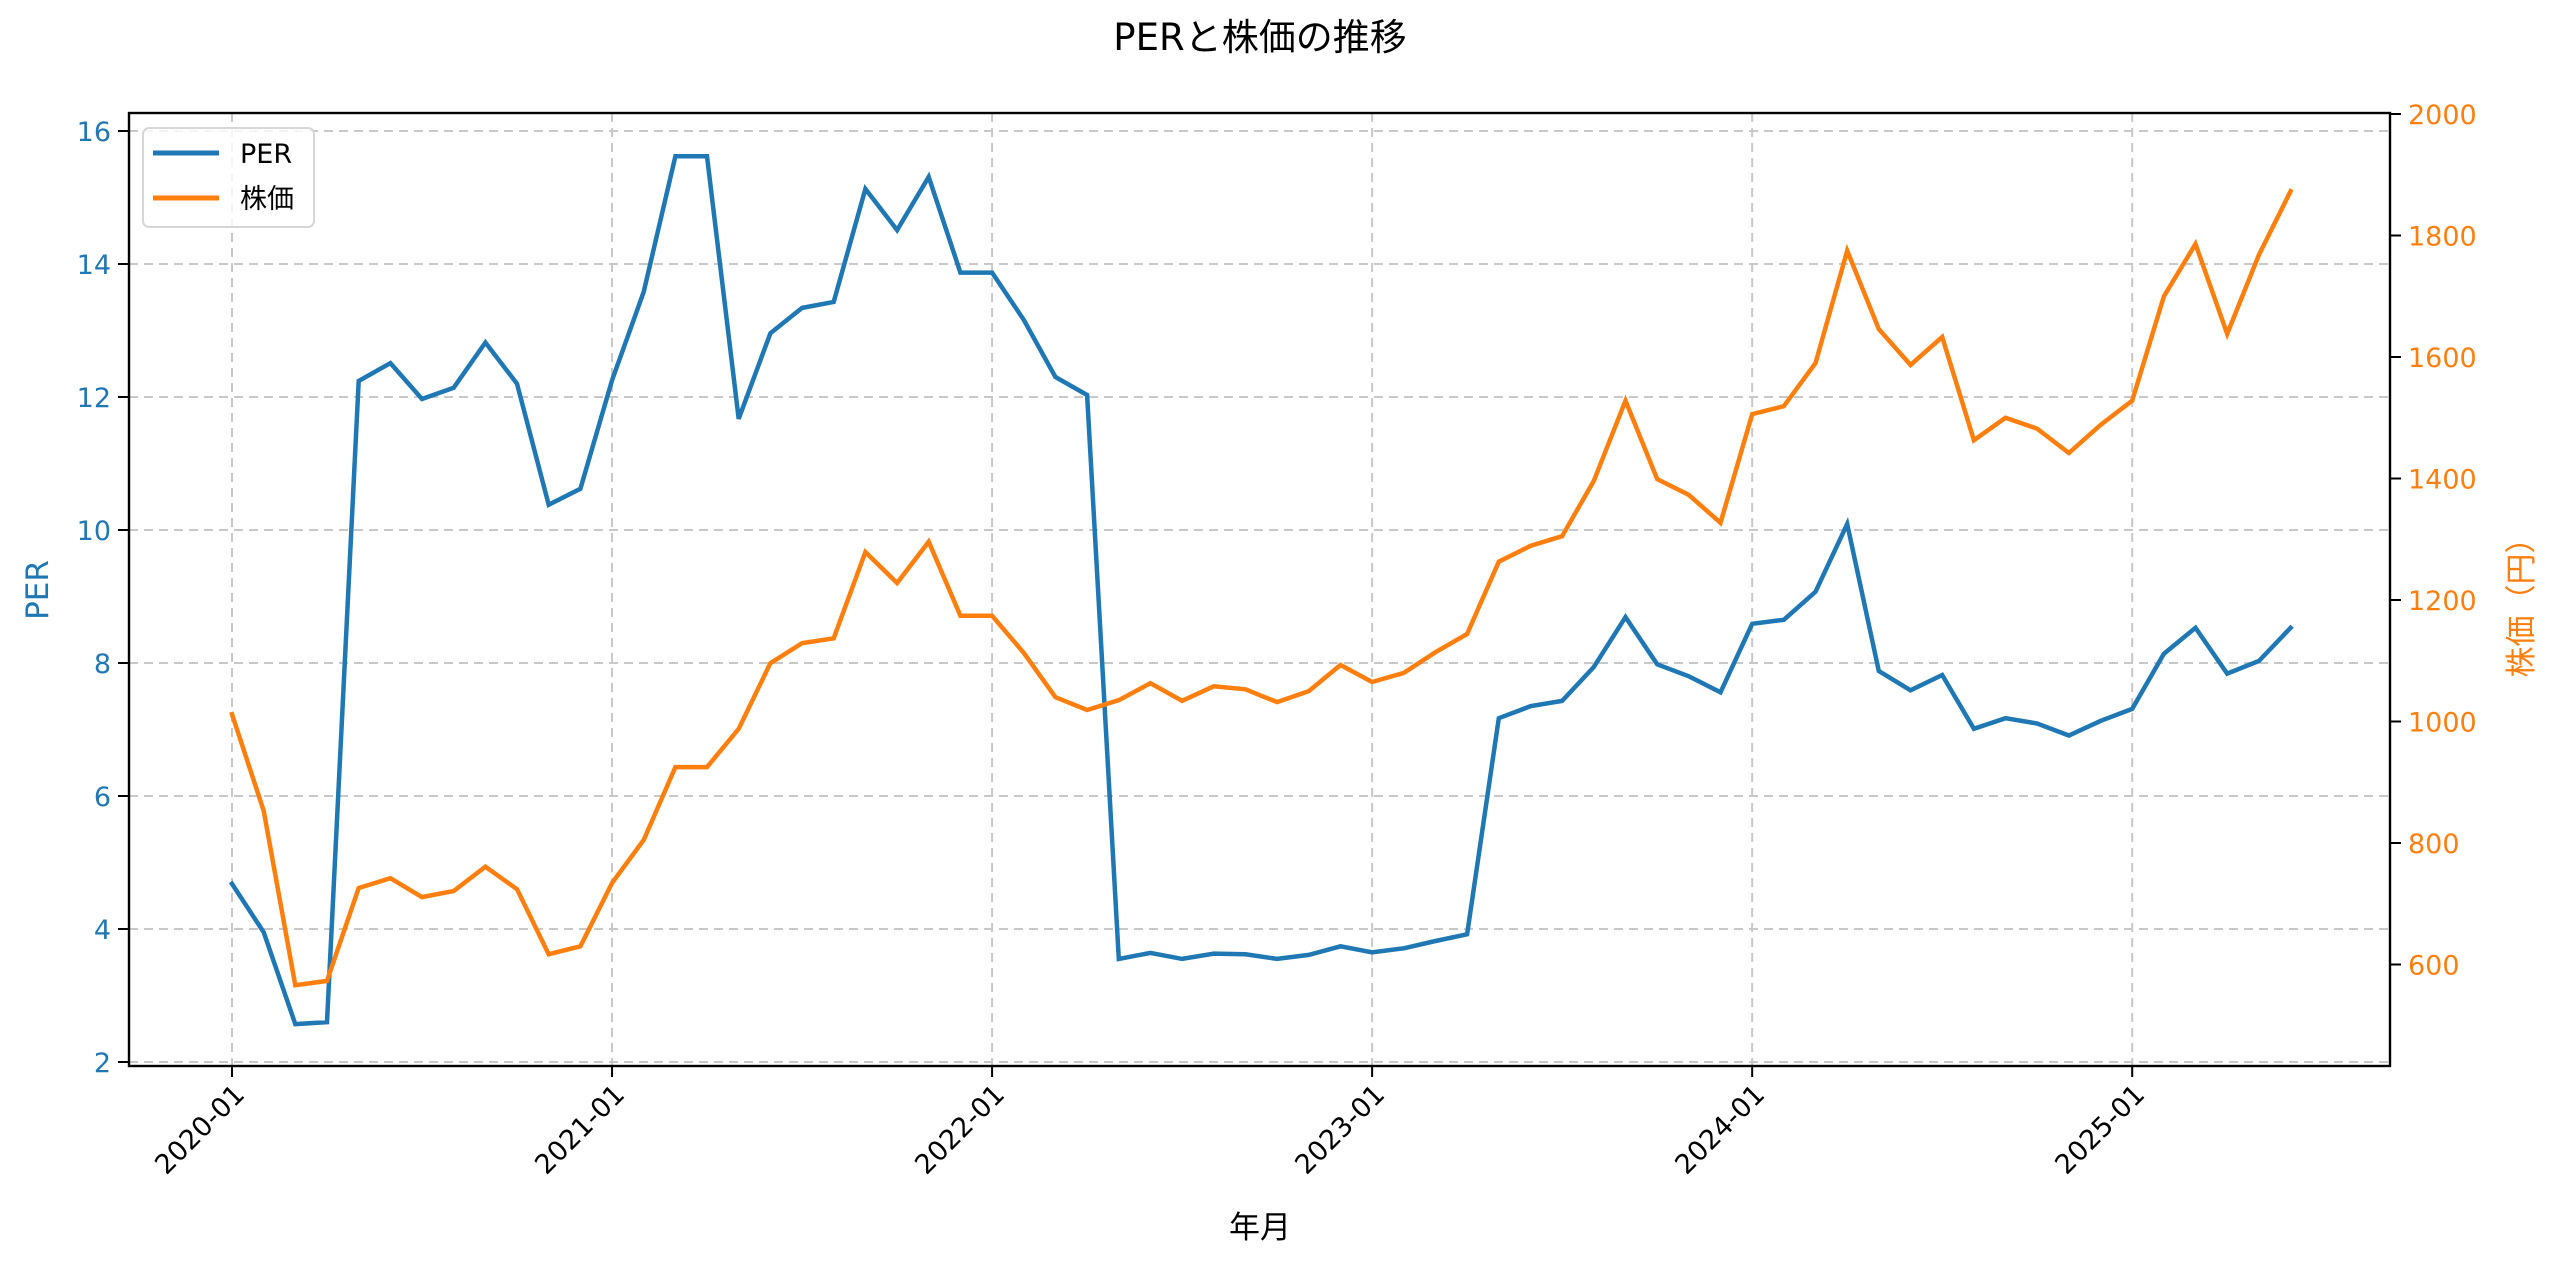 The height and width of the screenshot is (1269, 2560). I want to click on y-tick-label-right: 1000, so click(2442, 723).